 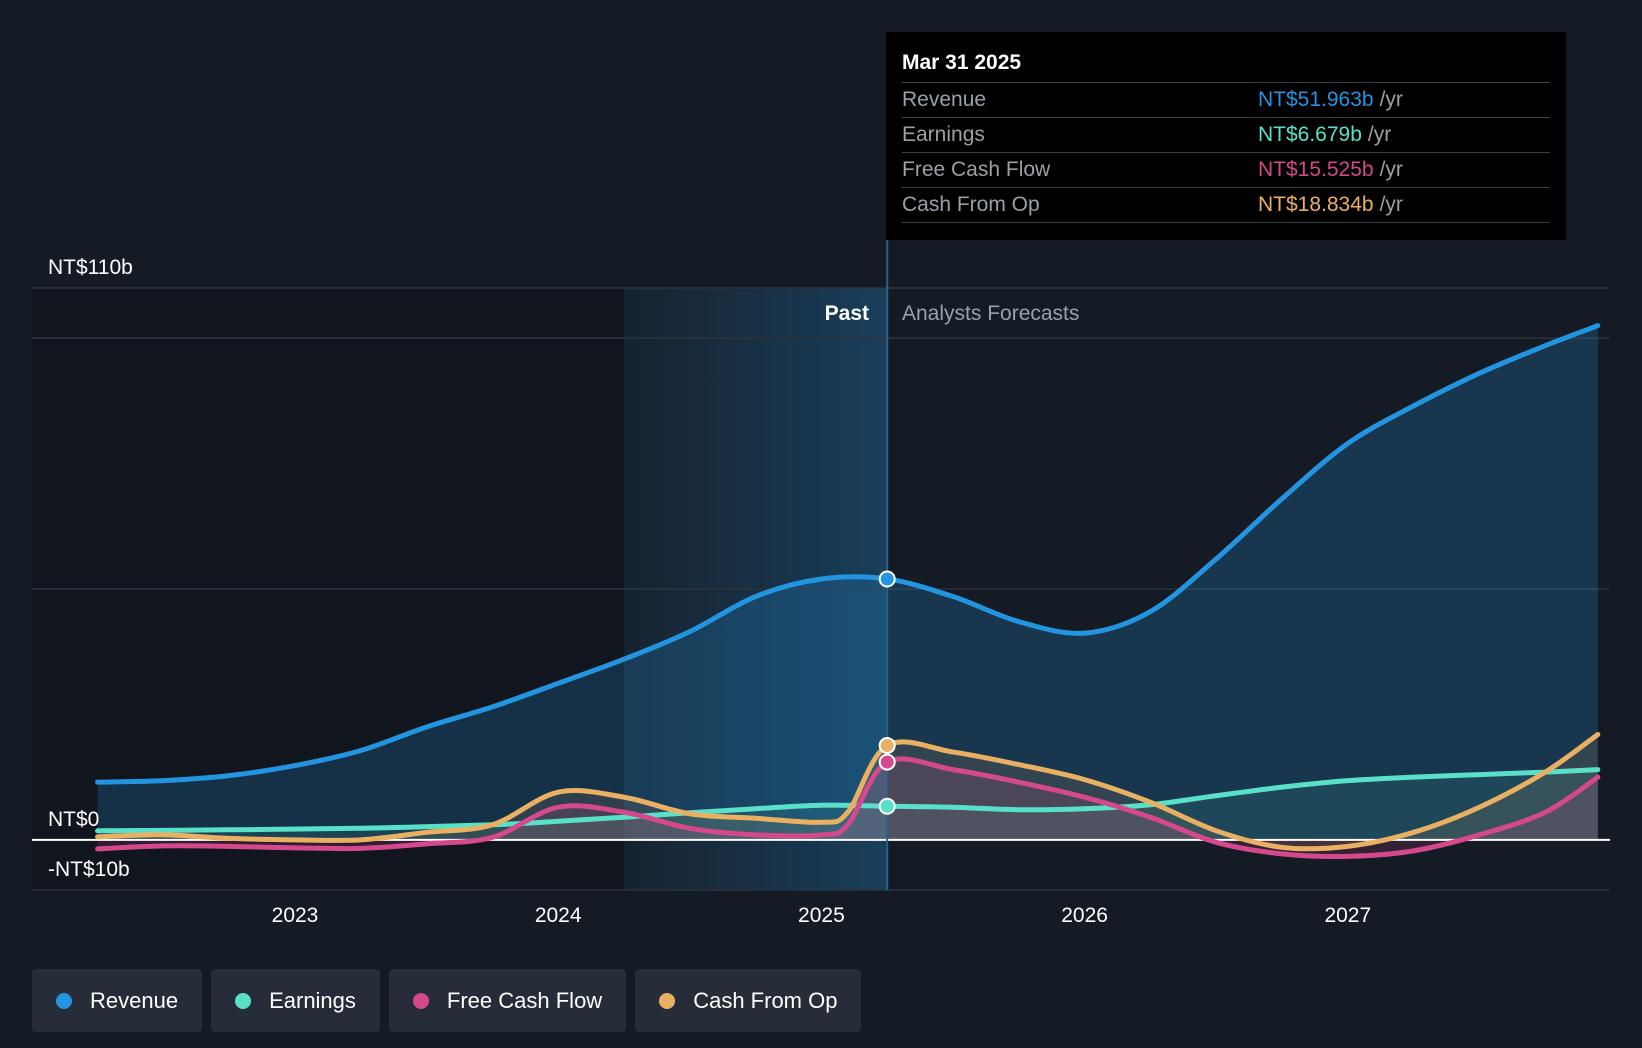 I want to click on x-tick-label: 2025, so click(x=821, y=915).